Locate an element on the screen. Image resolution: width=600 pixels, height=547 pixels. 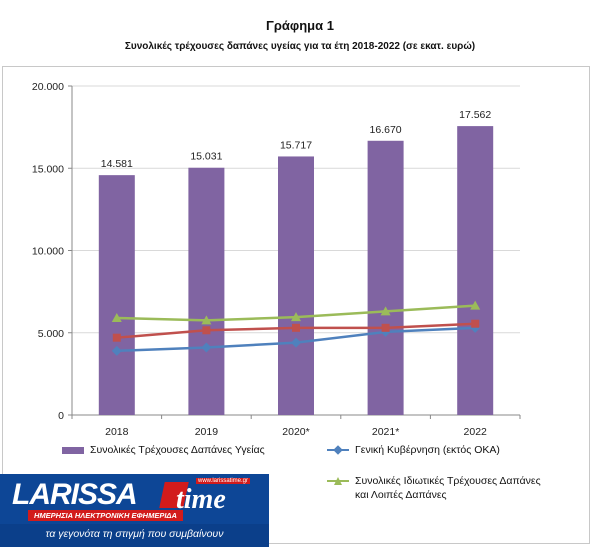
banner-logo-text: LARISSA is located at coordinates (75, 494).